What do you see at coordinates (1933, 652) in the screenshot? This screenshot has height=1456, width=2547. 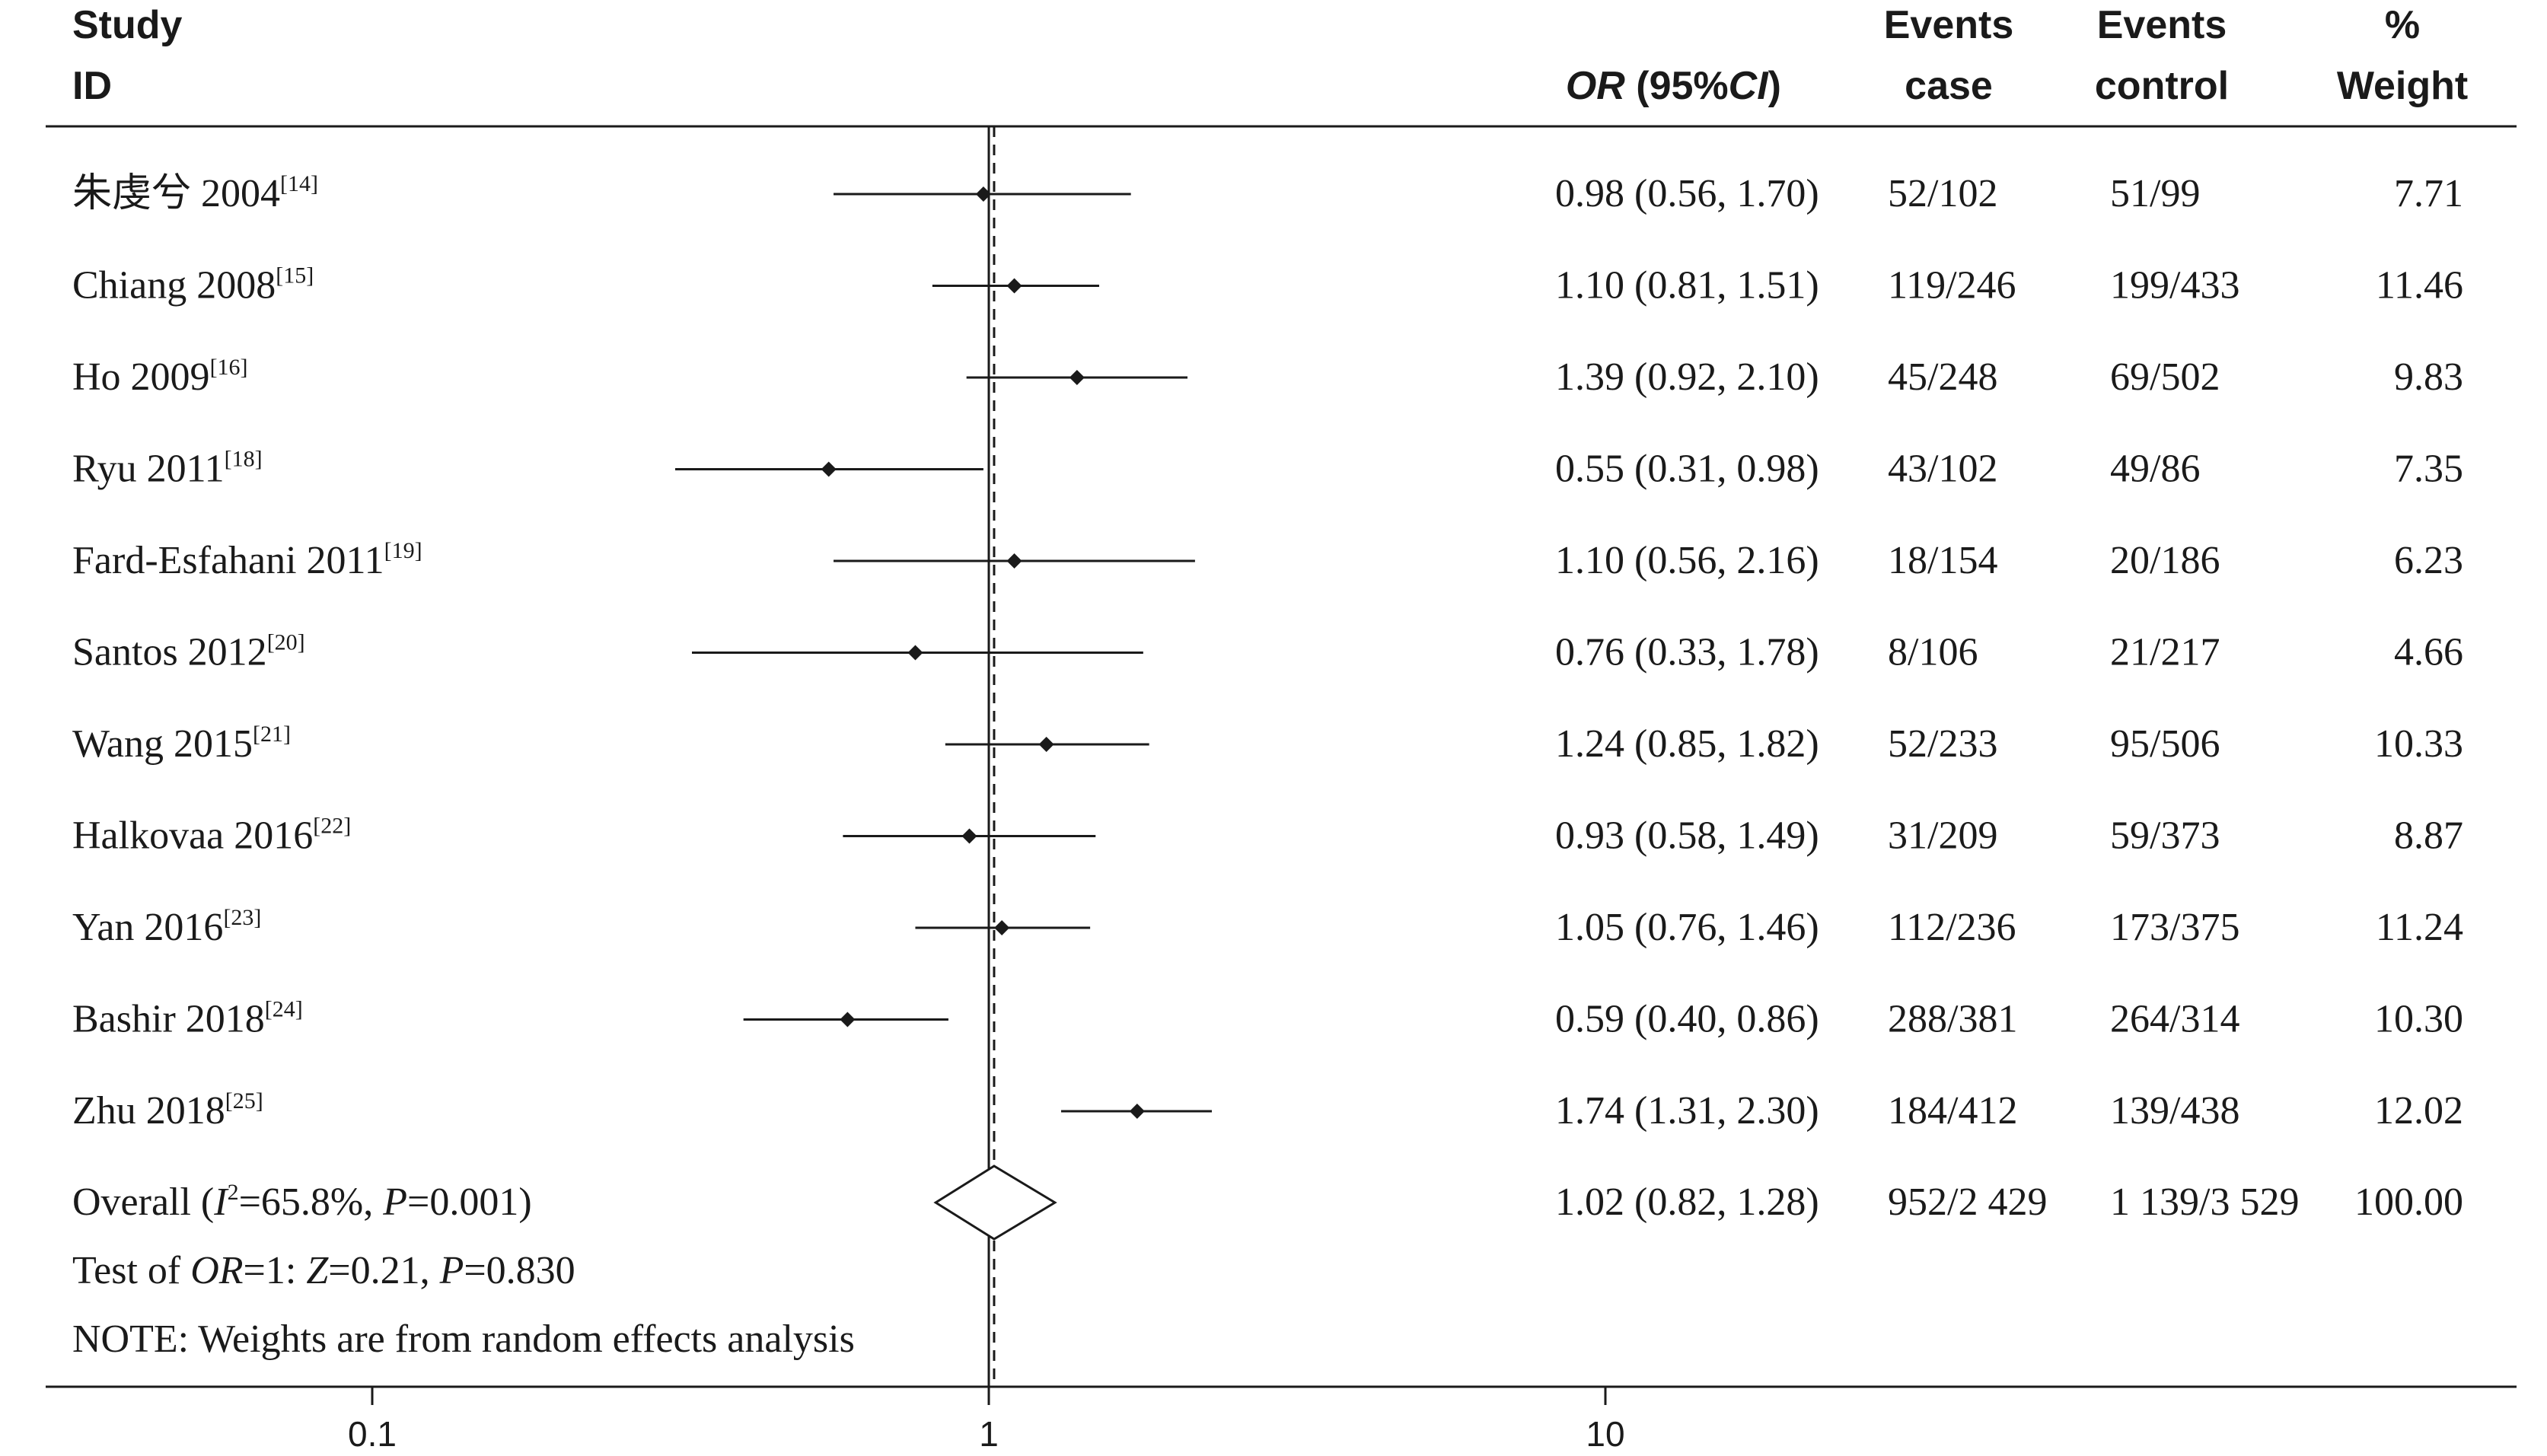 I see `events-case: 8/106` at bounding box center [1933, 652].